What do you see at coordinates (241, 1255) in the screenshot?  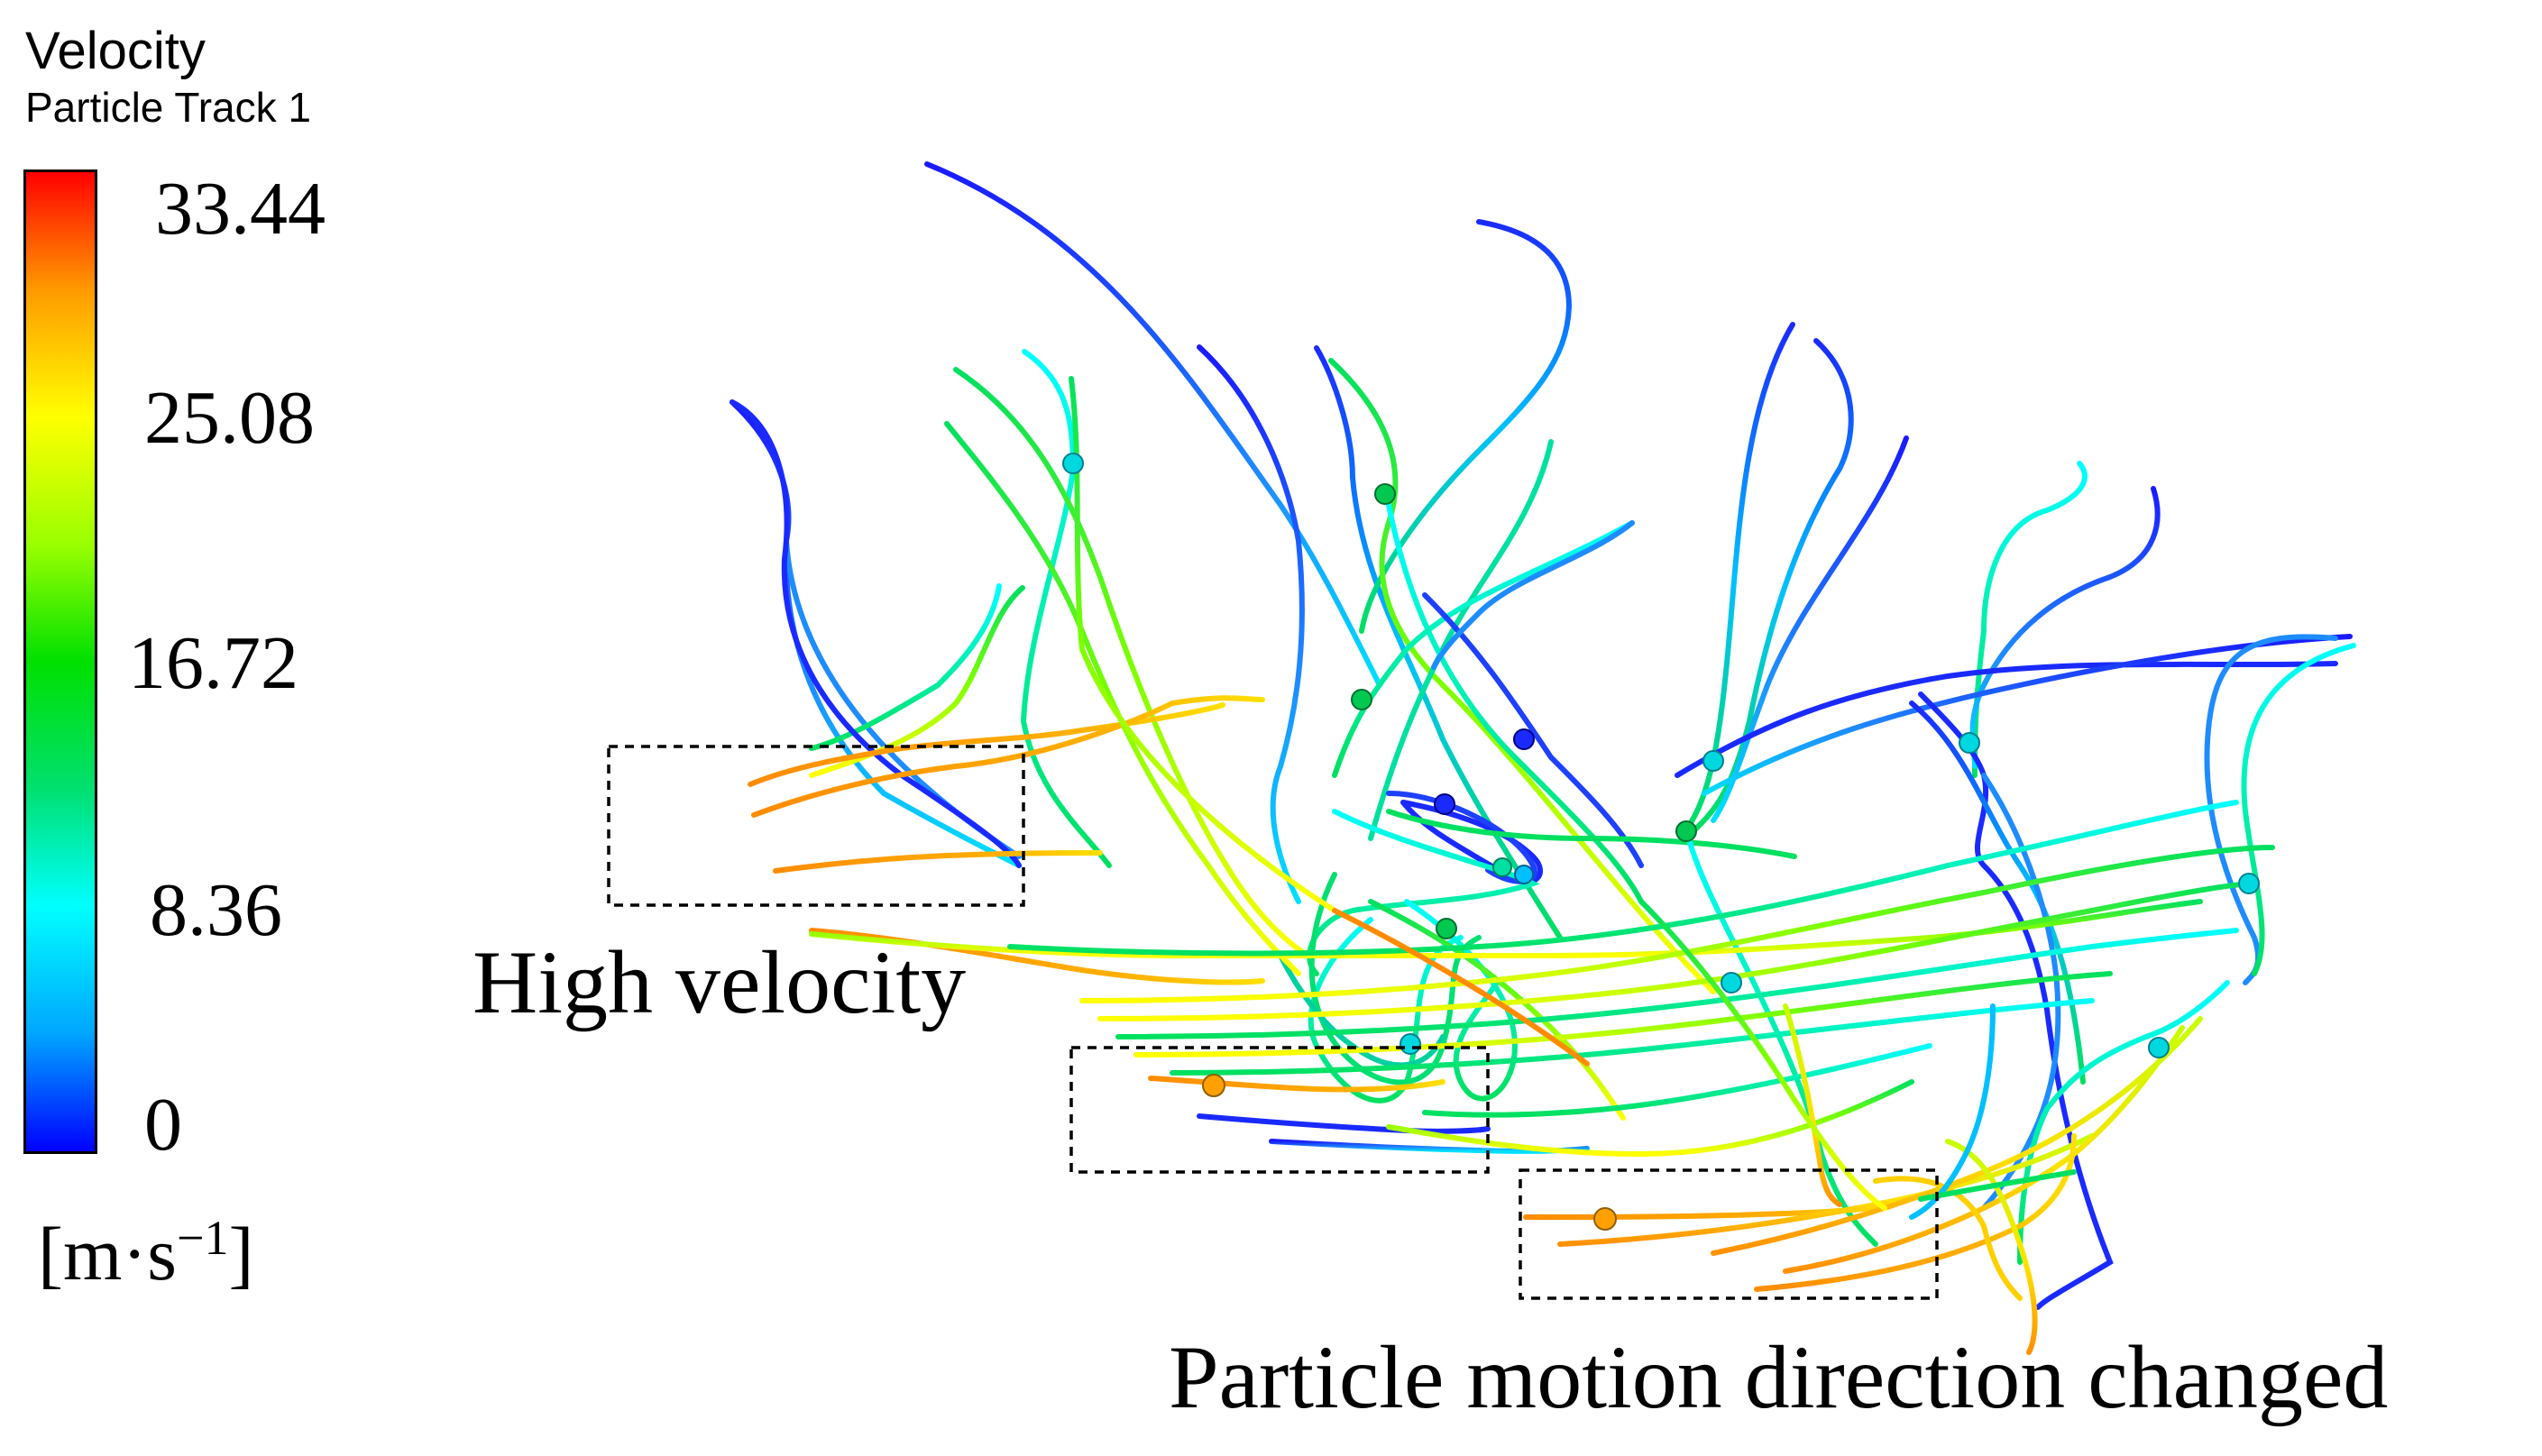 I see `unit-suffix: ]` at bounding box center [241, 1255].